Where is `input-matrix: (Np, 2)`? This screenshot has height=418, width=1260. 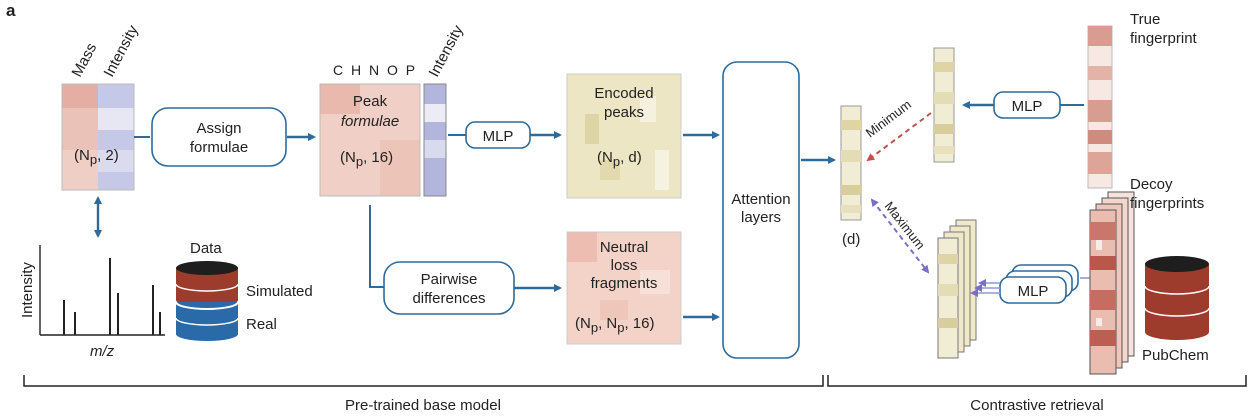 input-matrix: (Np, 2) is located at coordinates (98, 137).